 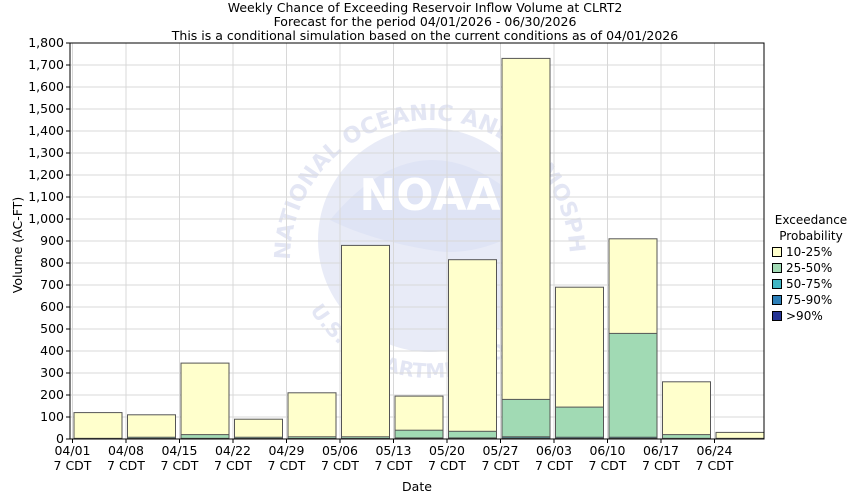 I want to click on y-tick-label: 500, so click(x=52, y=328).